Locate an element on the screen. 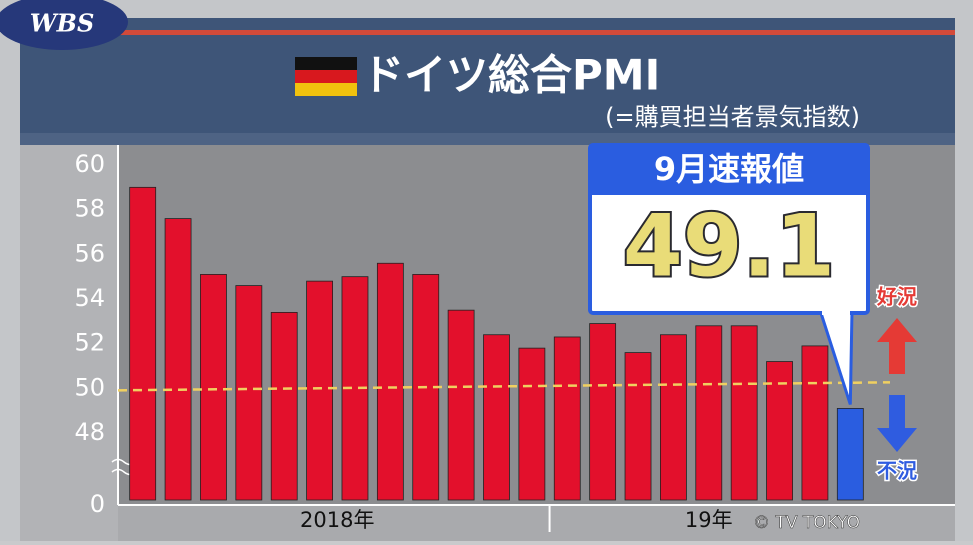 The image size is (973, 545). down-label: 不況 is located at coordinates (897, 471).